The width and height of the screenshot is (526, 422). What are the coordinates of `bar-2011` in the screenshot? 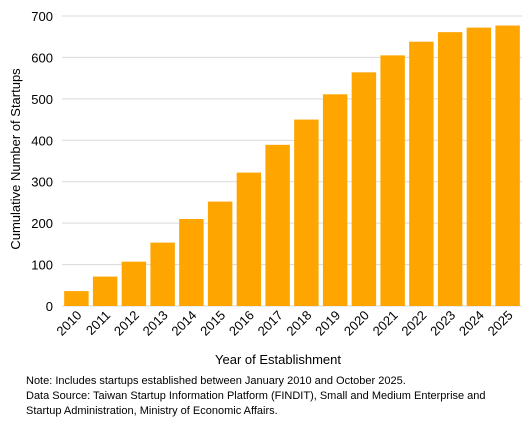 It's located at (105, 291).